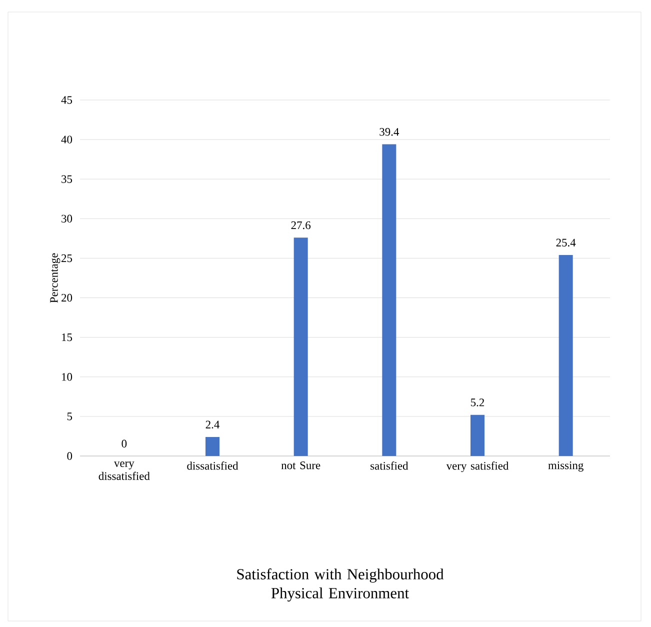 The width and height of the screenshot is (651, 627). I want to click on x-tick-label: not Sure, so click(300, 466).